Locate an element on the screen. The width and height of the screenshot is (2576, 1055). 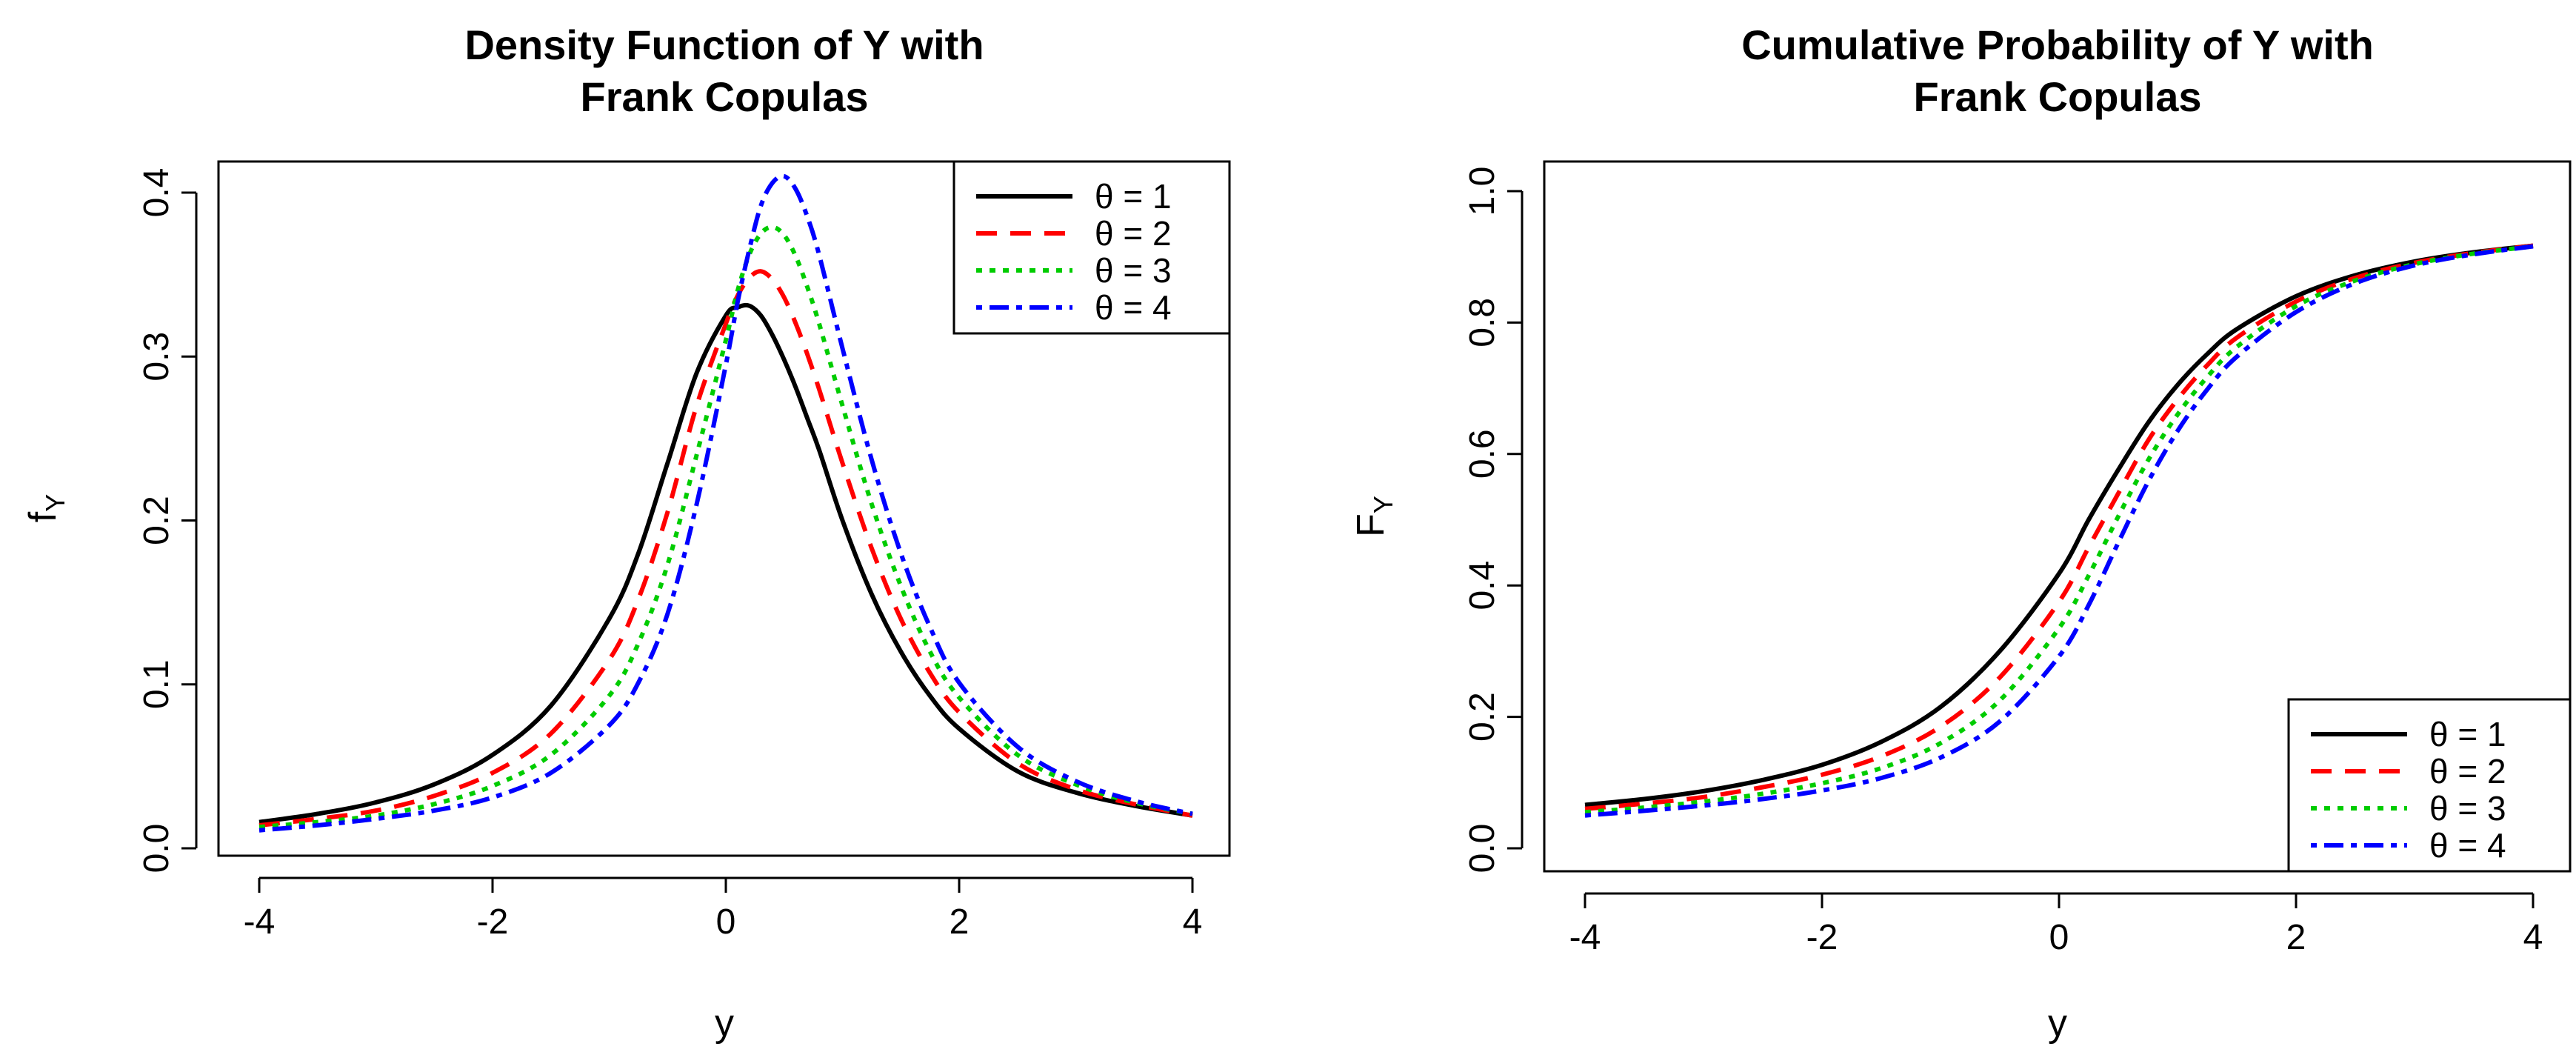
density-y-tick-label: 0.4 is located at coordinates (156, 193).